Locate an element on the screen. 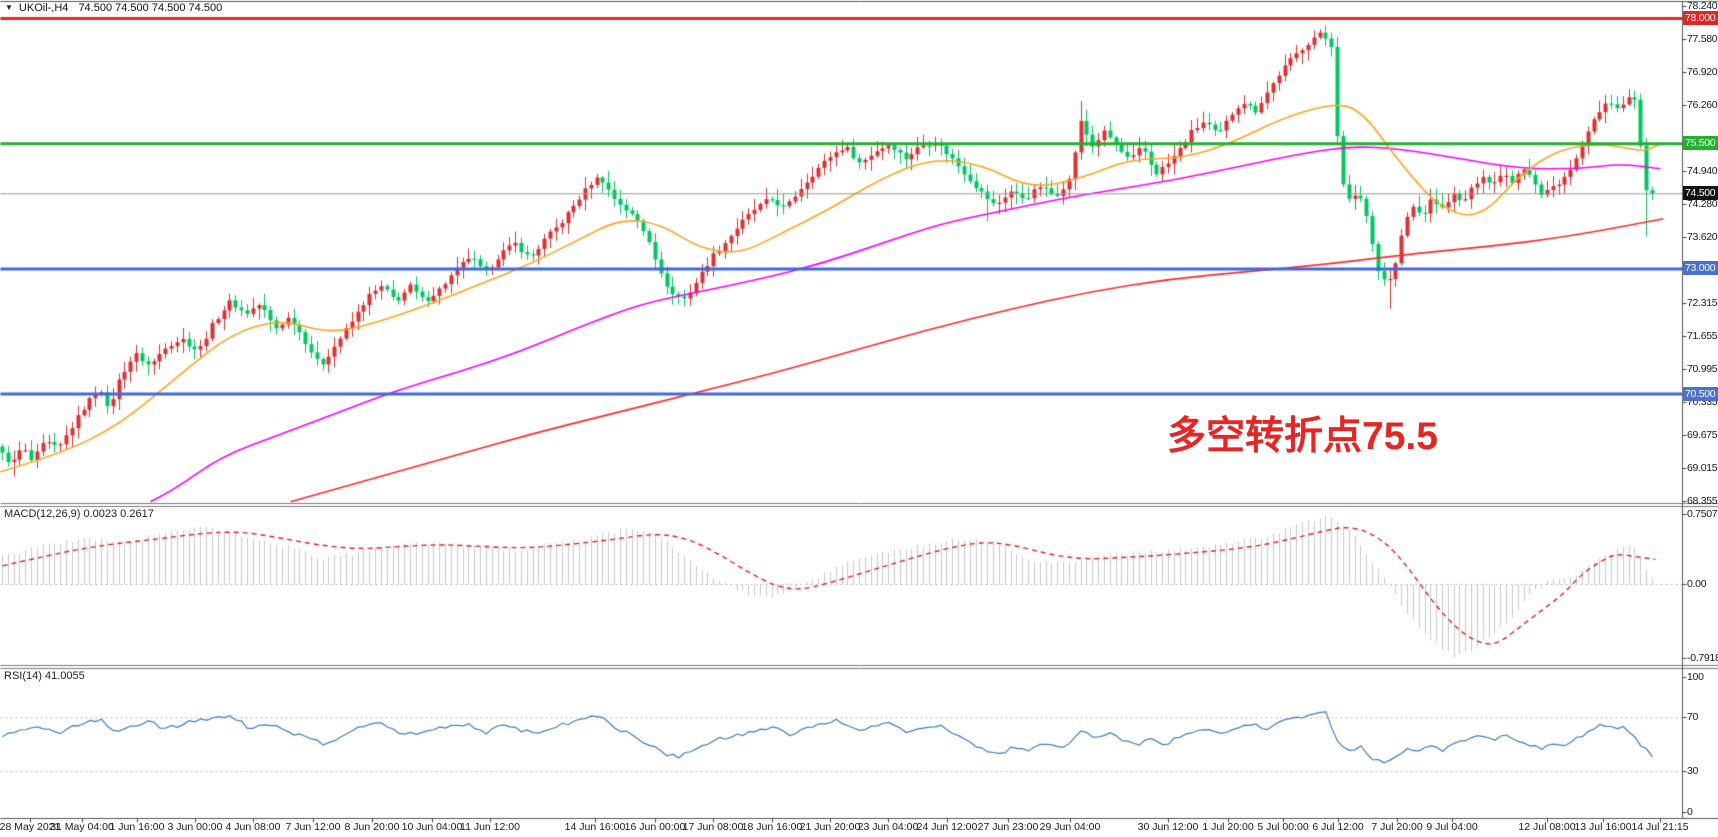  price-axis-tick: 77.580 is located at coordinates (1702, 39).